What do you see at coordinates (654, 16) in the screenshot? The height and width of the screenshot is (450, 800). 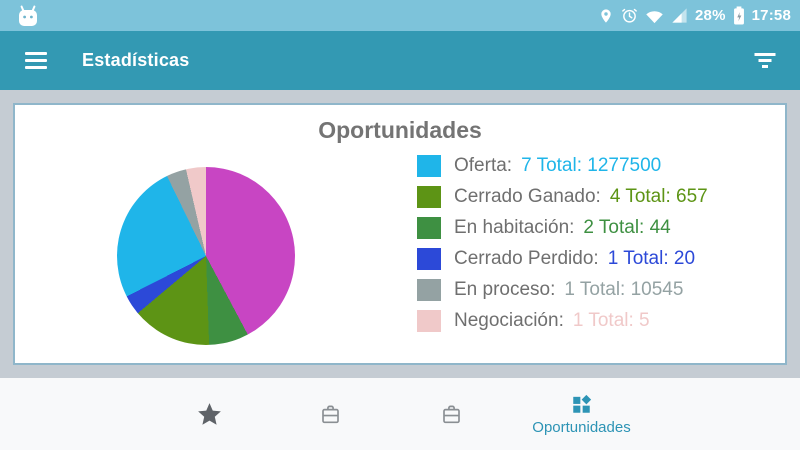 I see `wifi-icon` at bounding box center [654, 16].